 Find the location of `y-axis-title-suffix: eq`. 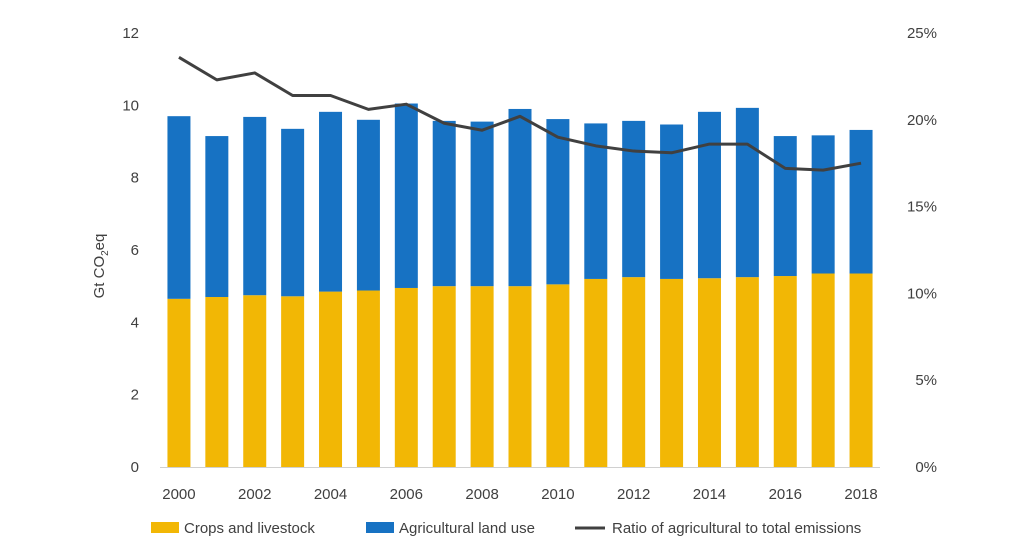

y-axis-title-suffix: eq is located at coordinates (99, 242).